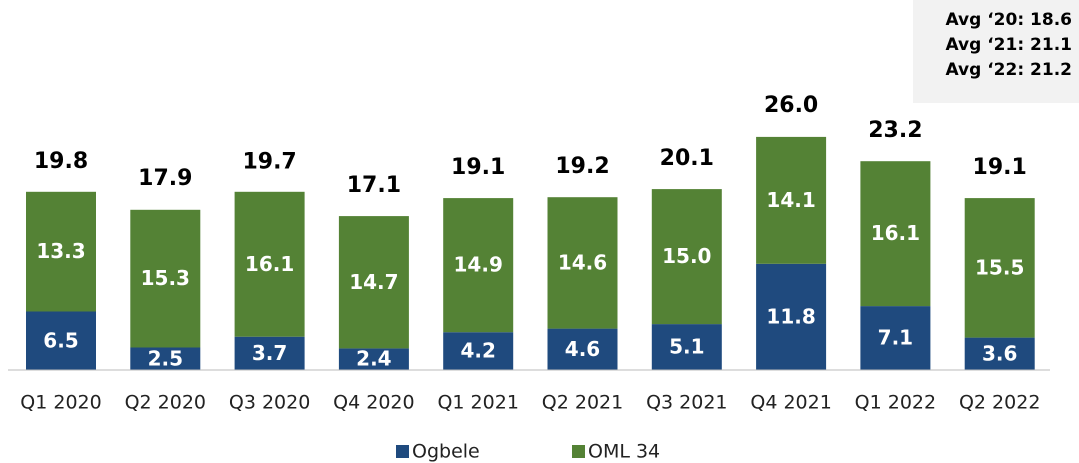 This screenshot has height=463, width=1079. What do you see at coordinates (582, 403) in the screenshot?
I see `x-tick-label: Q2 2021` at bounding box center [582, 403].